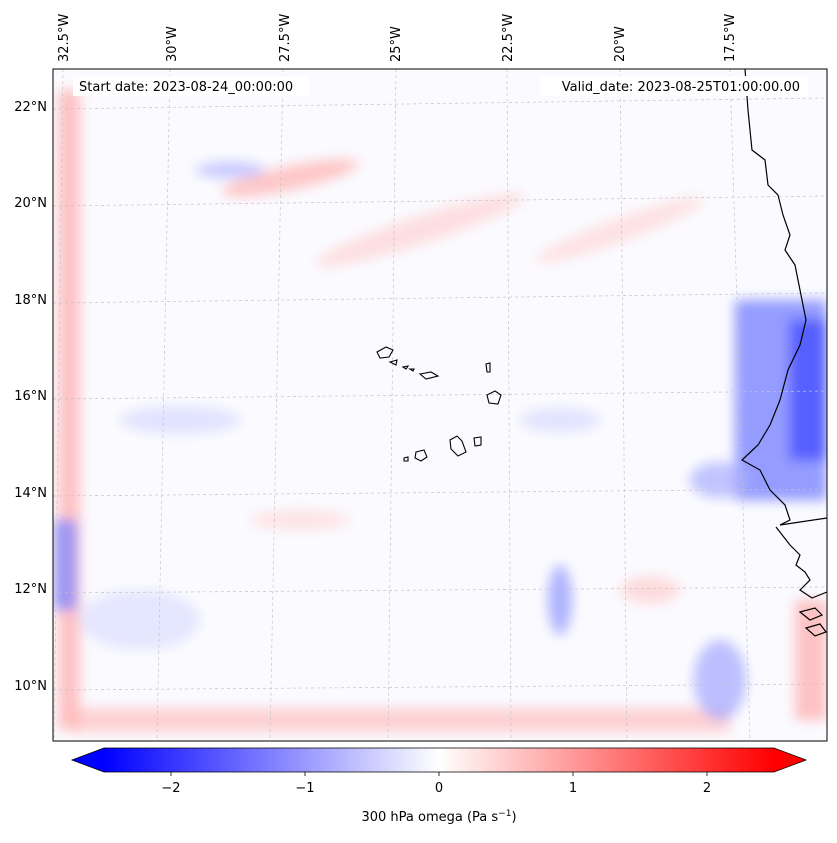 Image resolution: width=837 pixels, height=843 pixels. What do you see at coordinates (304, 788) in the screenshot?
I see `cb-tick-minus1: −1` at bounding box center [304, 788].